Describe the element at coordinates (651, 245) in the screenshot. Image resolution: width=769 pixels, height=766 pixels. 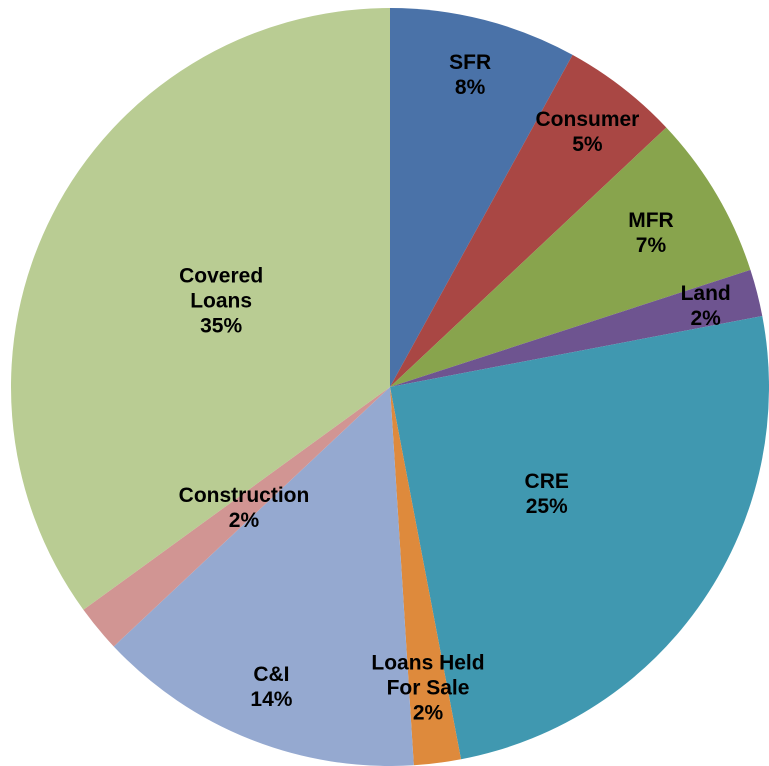
I see `value-label: 7%` at that location.